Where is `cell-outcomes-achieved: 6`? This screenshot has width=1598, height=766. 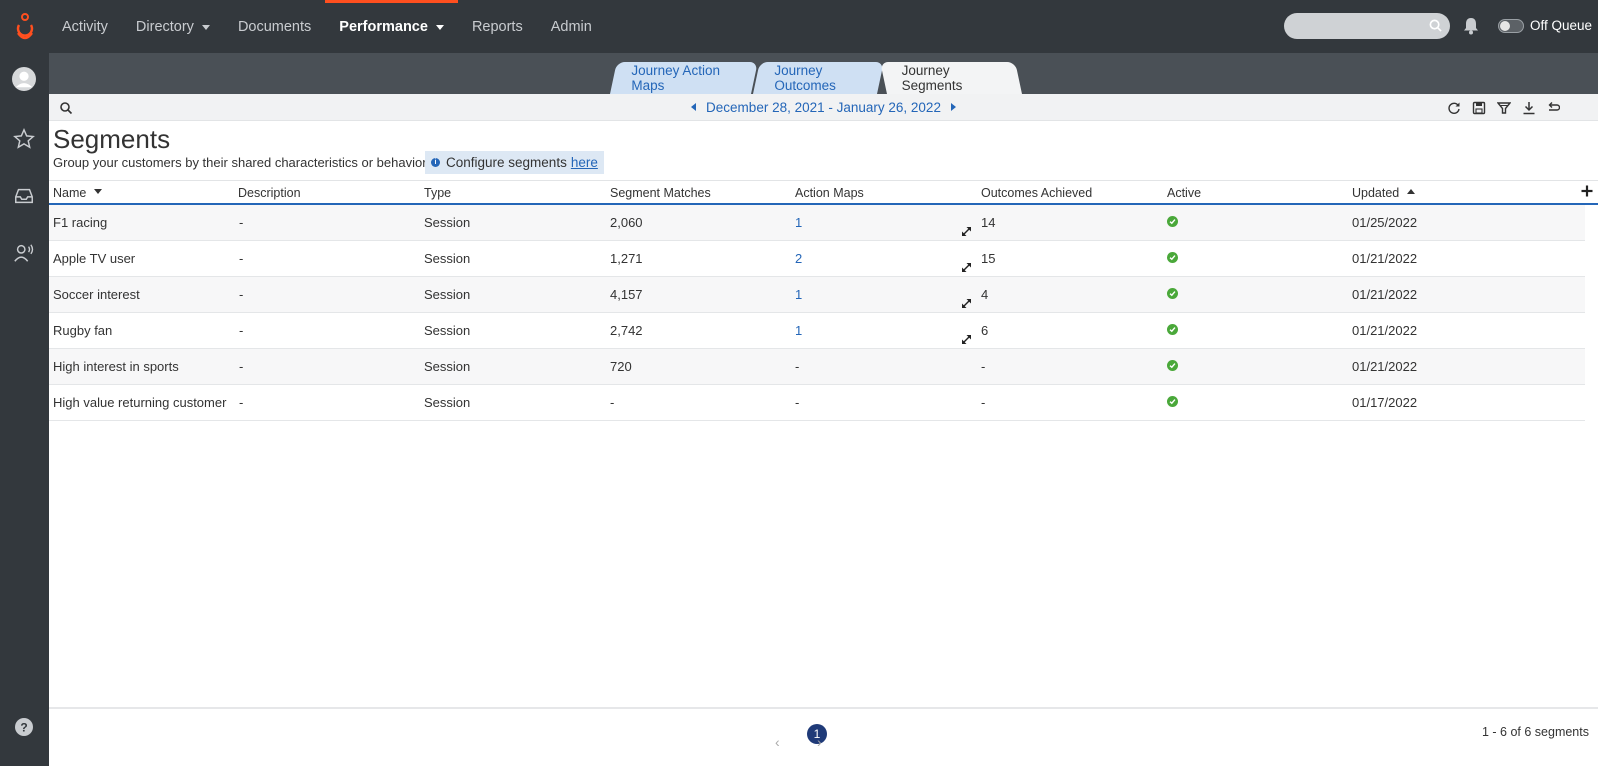 cell-outcomes-achieved: 6 is located at coordinates (985, 330).